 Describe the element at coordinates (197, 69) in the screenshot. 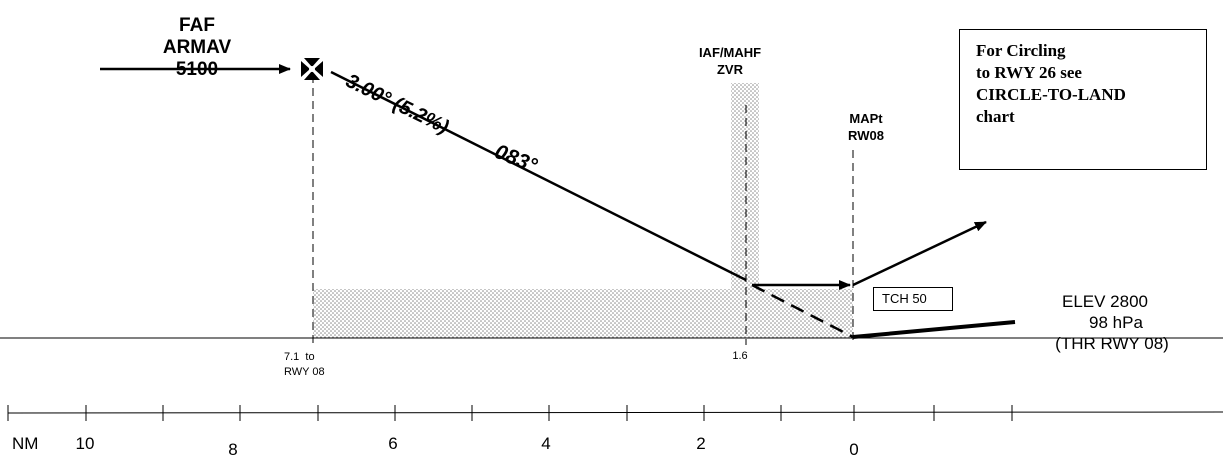

I see `faf-label-line3: 5100` at that location.